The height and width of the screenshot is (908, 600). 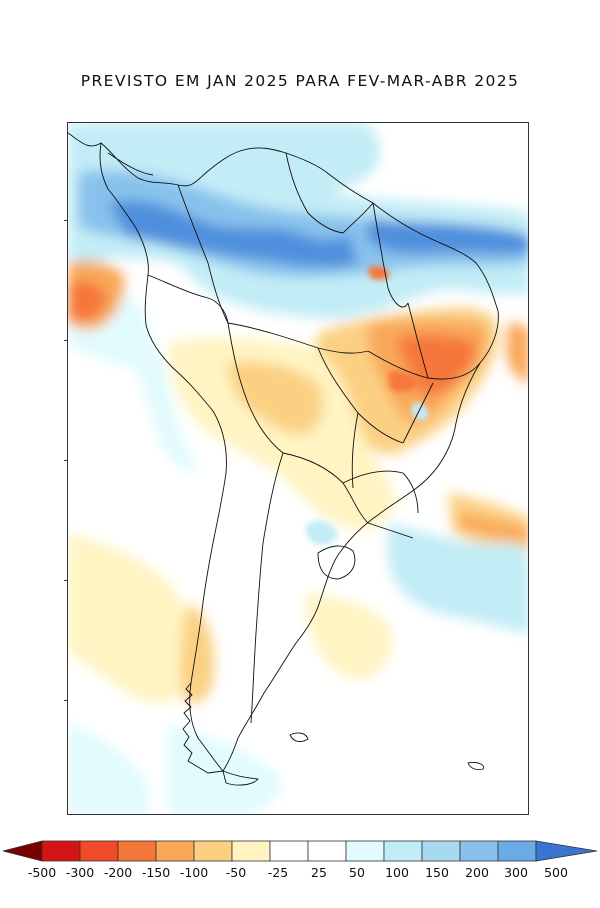 What do you see at coordinates (298, 338) in the screenshot?
I see `border-brazil-north` at bounding box center [298, 338].